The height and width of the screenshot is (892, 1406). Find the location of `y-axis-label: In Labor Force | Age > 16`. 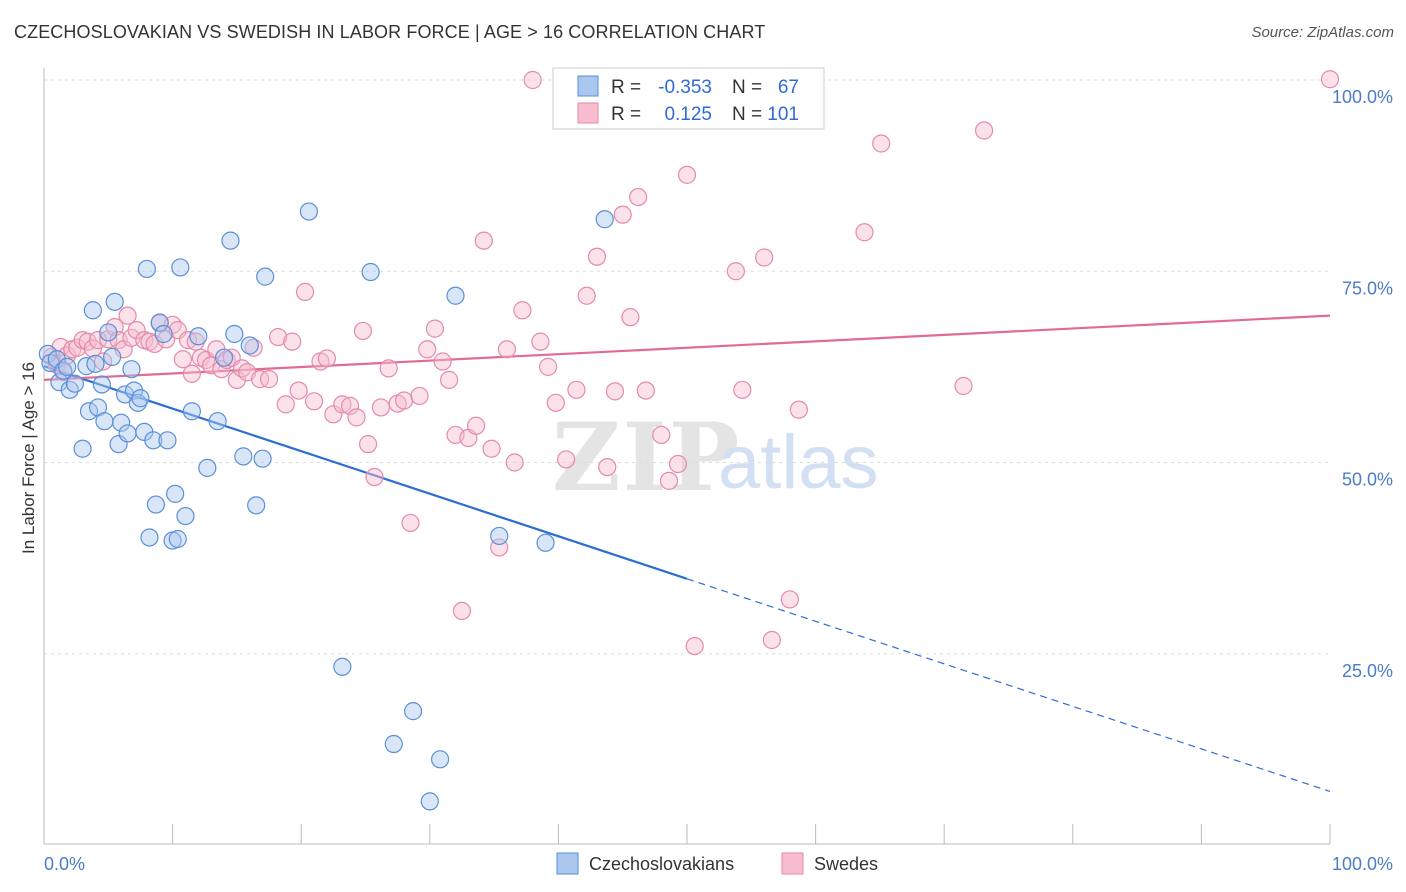

y-axis-label: In Labor Force | Age > 16 is located at coordinates (28, 458).